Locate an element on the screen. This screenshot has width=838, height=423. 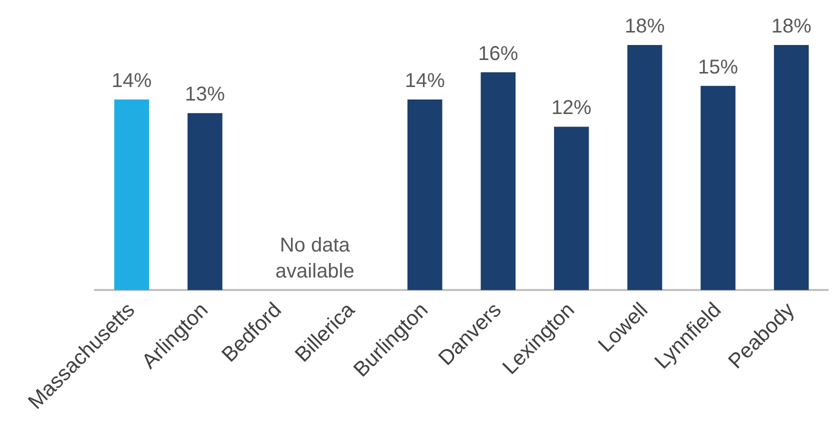
data-label: 15% is located at coordinates (718, 67).